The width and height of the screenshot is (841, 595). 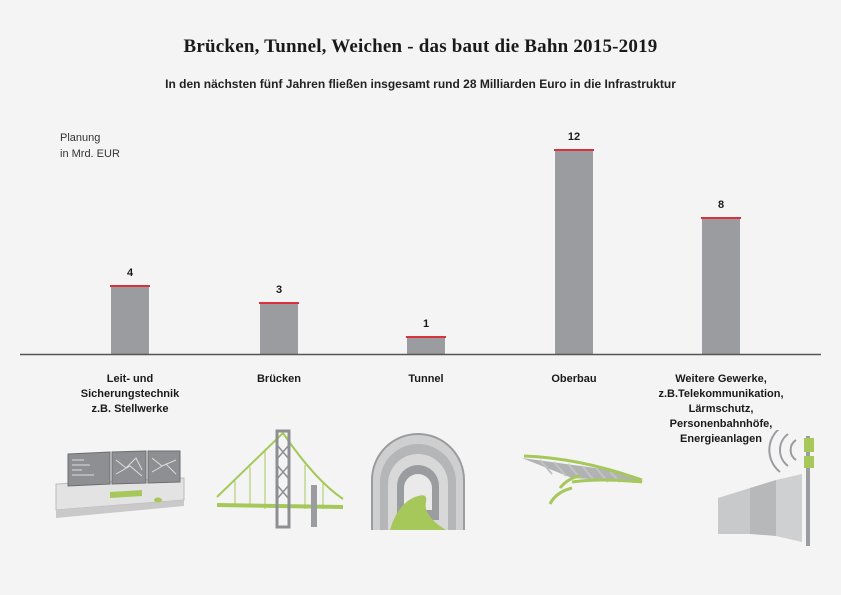 What do you see at coordinates (90, 154) in the screenshot?
I see `y-axis-label-line-2: in Mrd. EUR` at bounding box center [90, 154].